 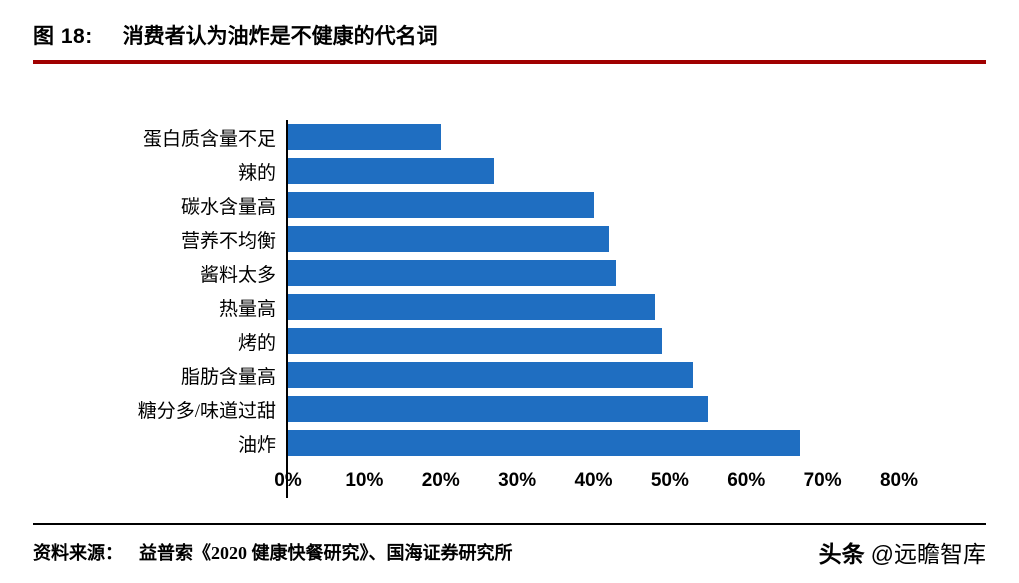 What do you see at coordinates (228, 207) in the screenshot?
I see `category-label: 碳水含量高` at bounding box center [228, 207].